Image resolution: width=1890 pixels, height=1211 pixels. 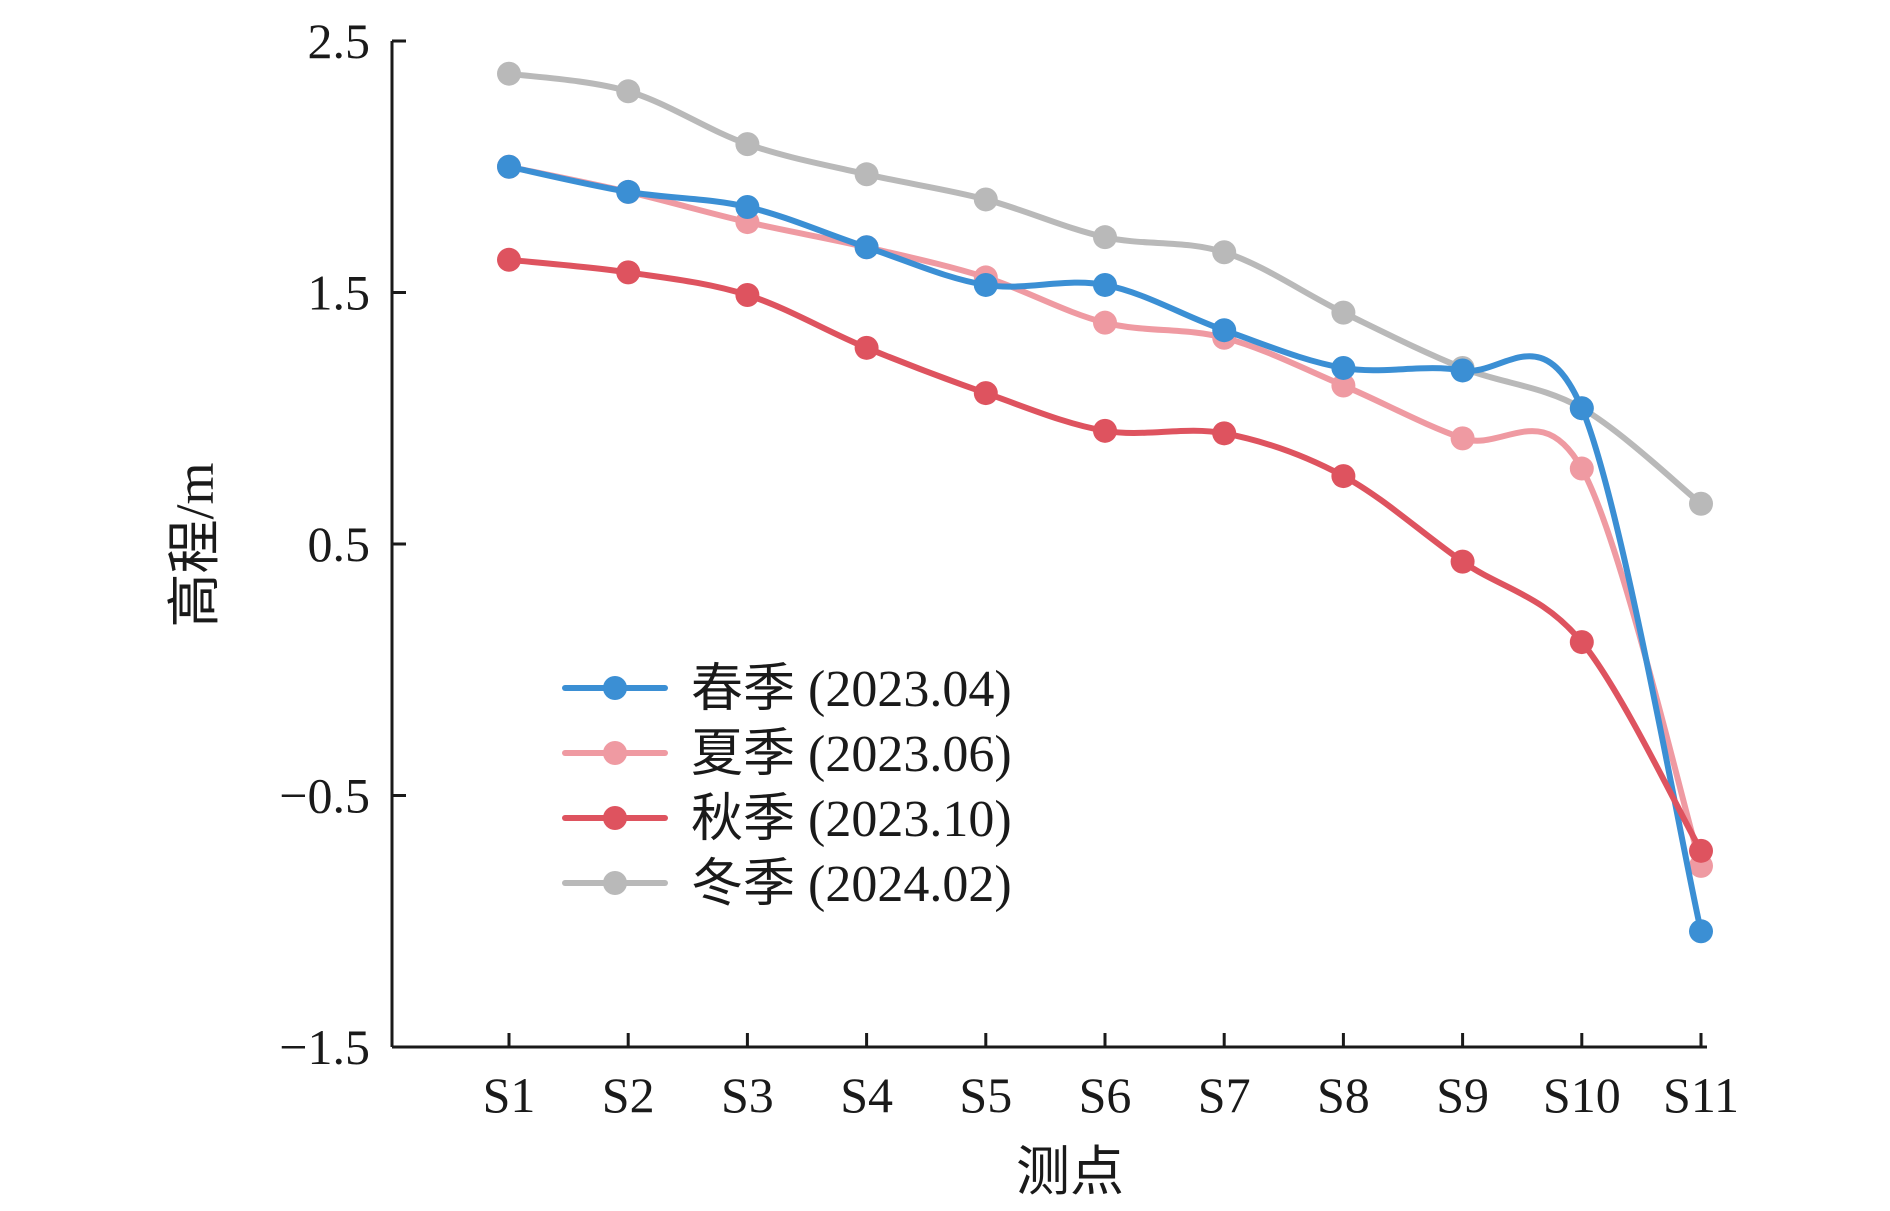 What do you see at coordinates (339, 293) in the screenshot?
I see `y-tick-label: 1.5` at bounding box center [339, 293].